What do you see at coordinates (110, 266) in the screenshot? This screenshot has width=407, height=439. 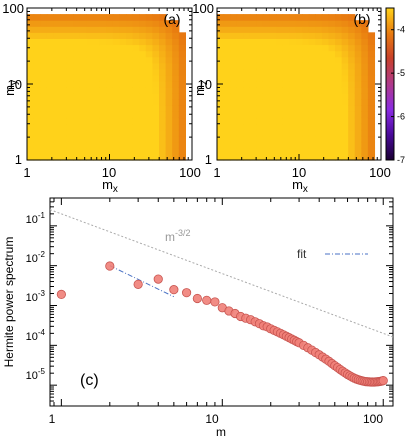 I see `data-point` at bounding box center [110, 266].